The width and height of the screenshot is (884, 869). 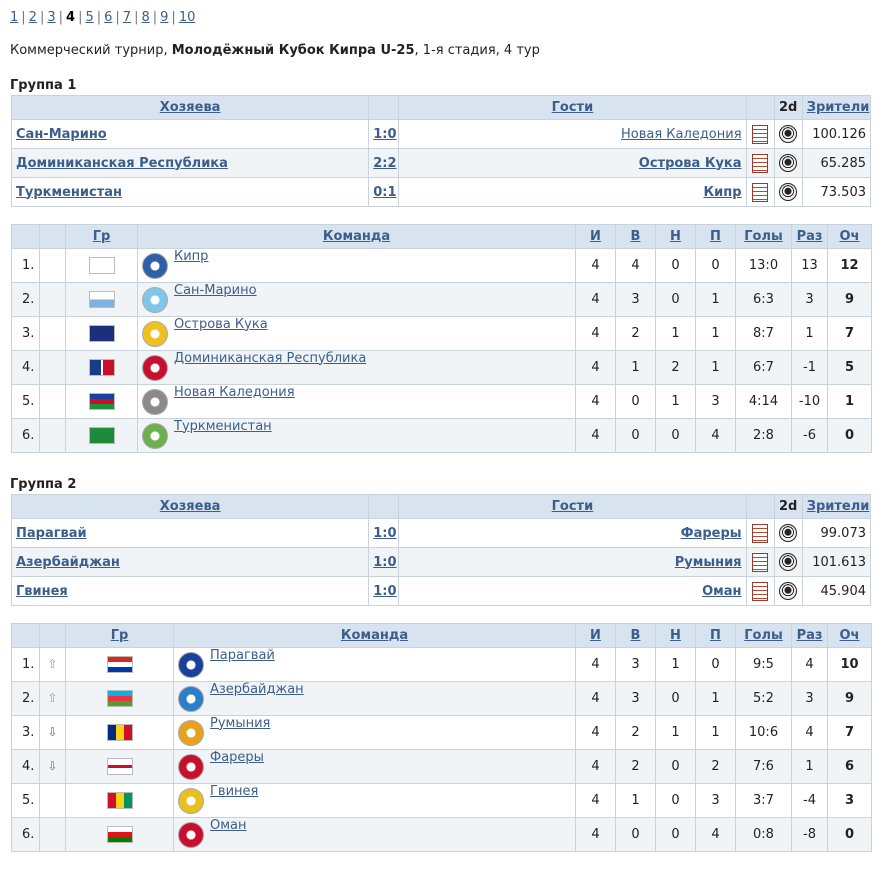 I want to click on team-link: Парагвай, so click(x=242, y=655).